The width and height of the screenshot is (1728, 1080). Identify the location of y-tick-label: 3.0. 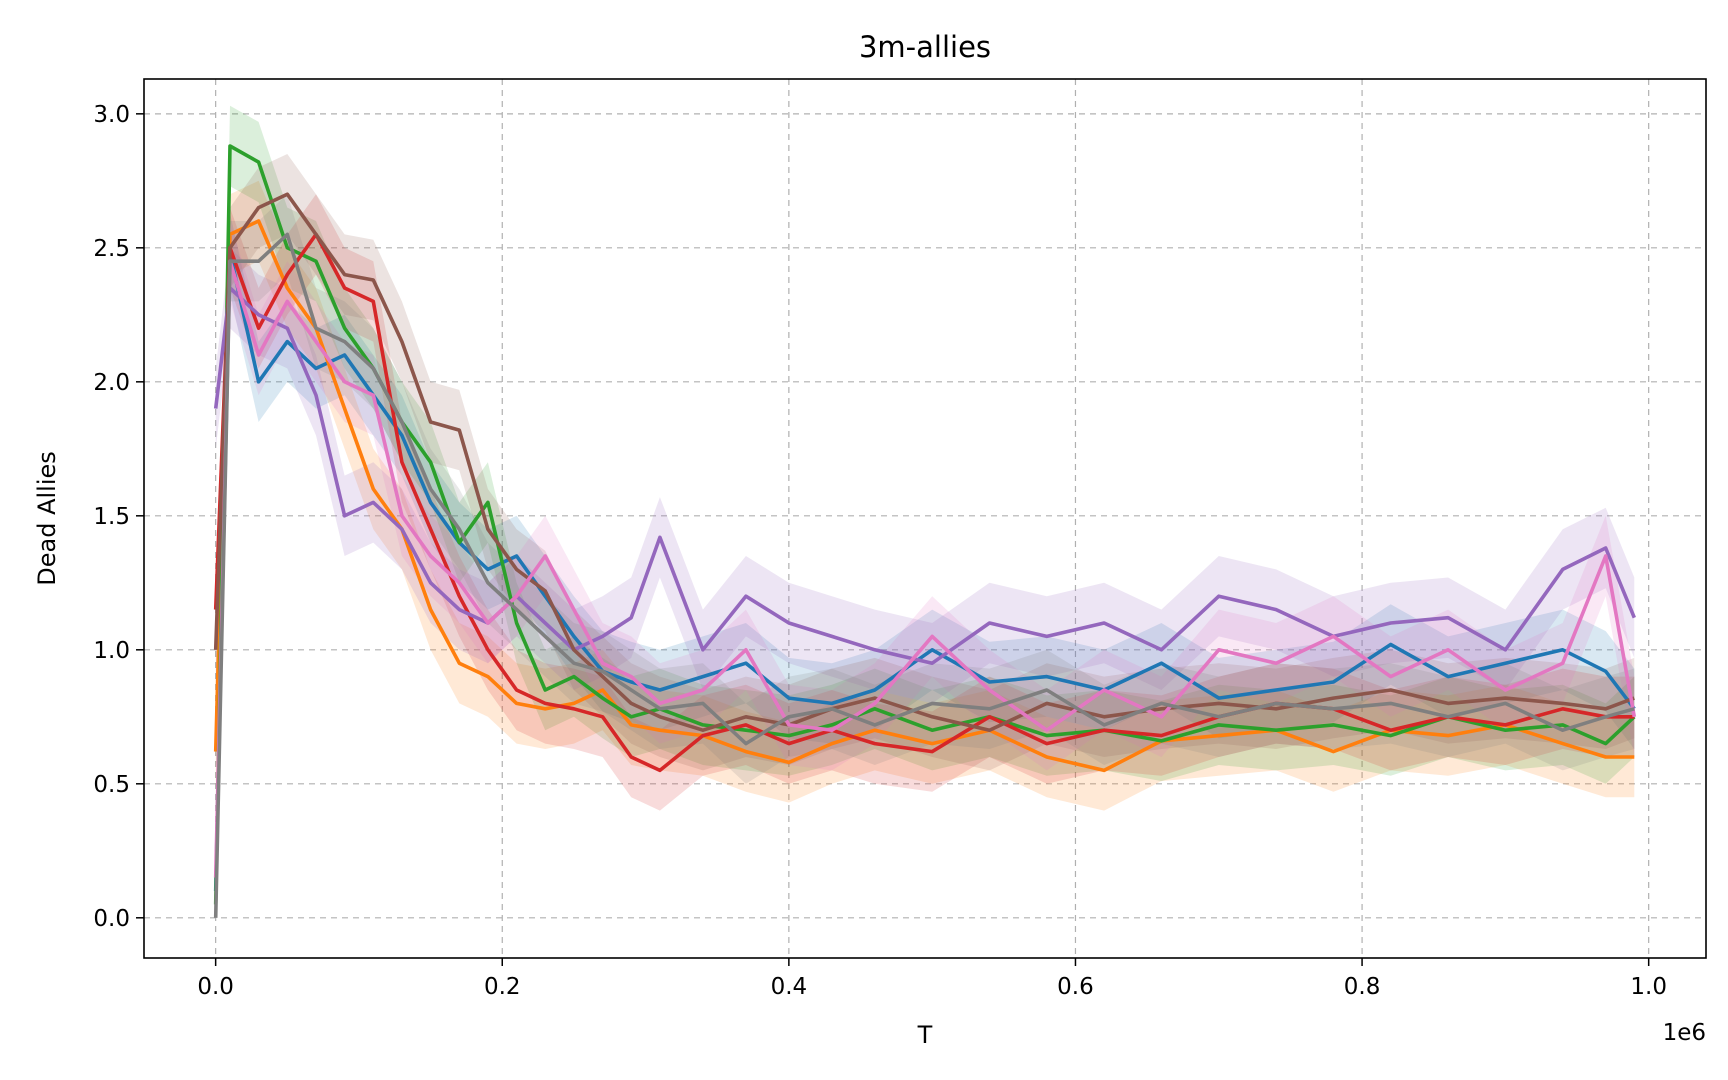
(111, 115).